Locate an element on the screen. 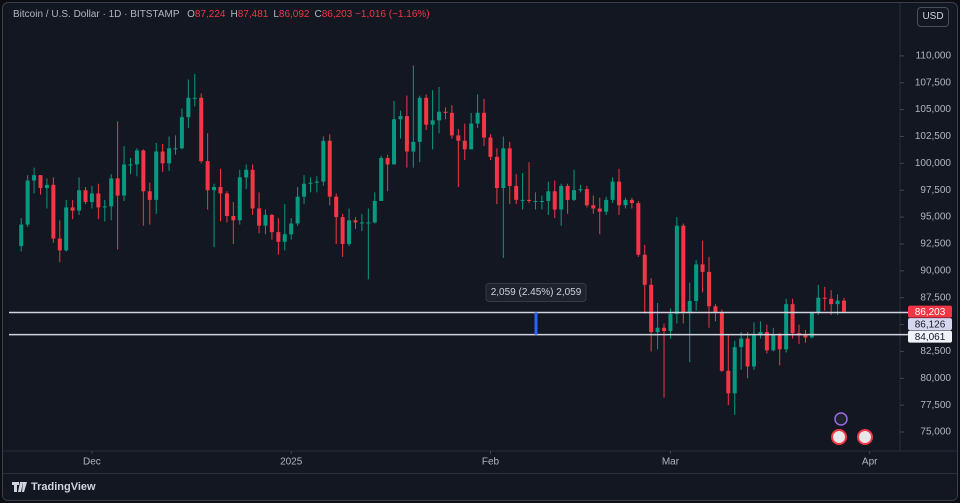 This screenshot has width=960, height=503. y-tick-label: 82,500 is located at coordinates (935, 351).